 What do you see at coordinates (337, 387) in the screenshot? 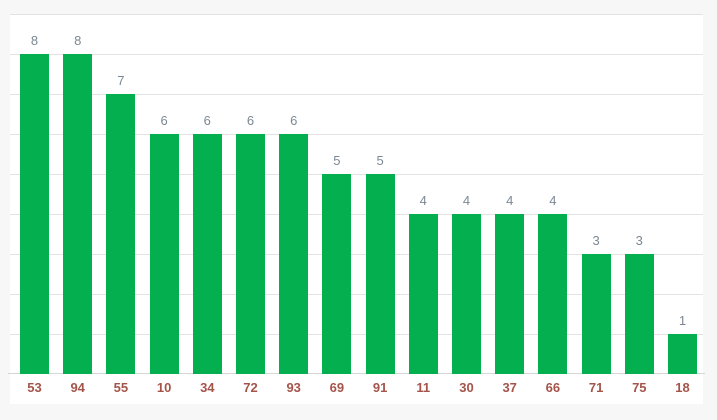
I see `x-axis-label: 69` at bounding box center [337, 387].